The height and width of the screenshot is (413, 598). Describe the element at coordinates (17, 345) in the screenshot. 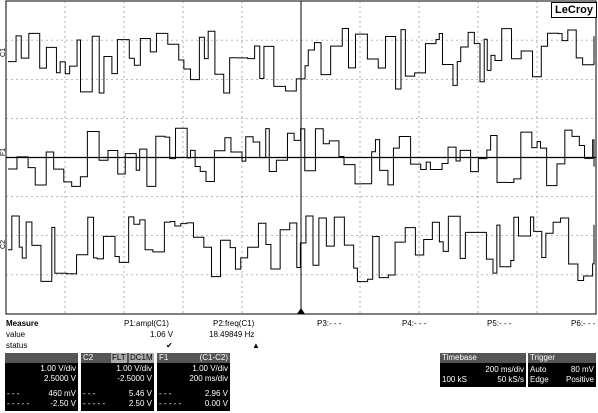

I see `measure-row-status: status` at that location.